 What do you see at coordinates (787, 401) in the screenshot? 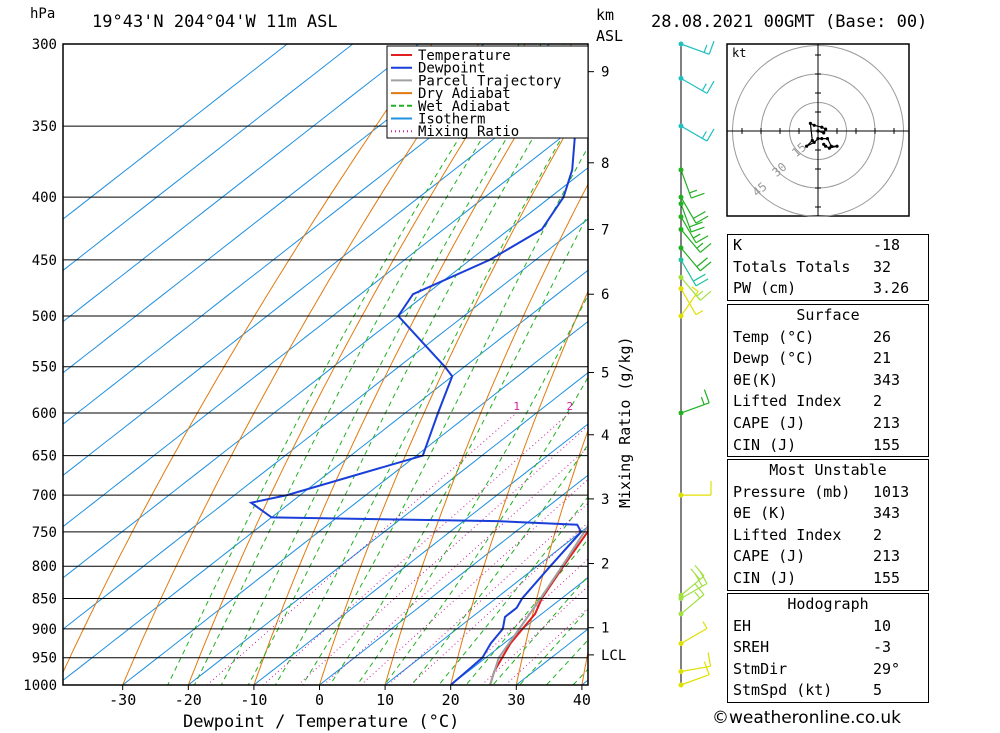
I see `surface-key: Lifted Index` at bounding box center [787, 401].